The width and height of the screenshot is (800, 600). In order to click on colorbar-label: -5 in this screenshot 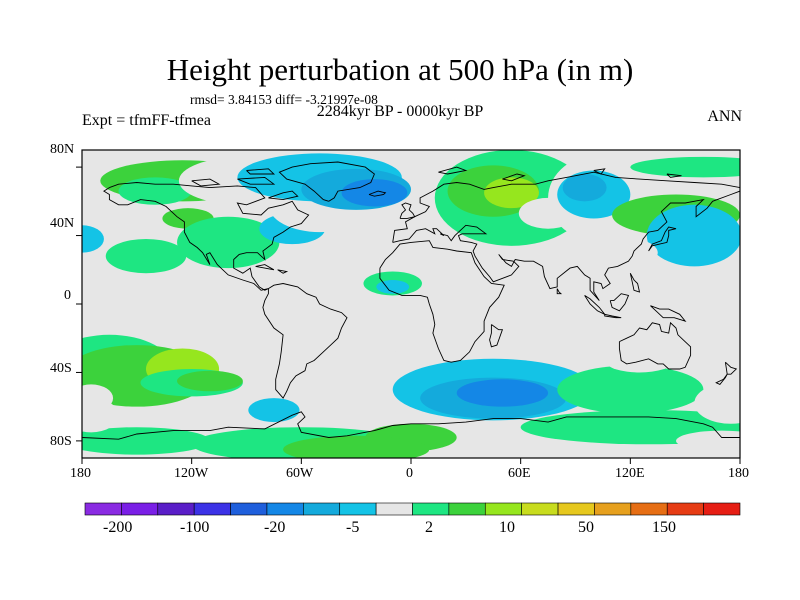, I will do `click(353, 527)`.